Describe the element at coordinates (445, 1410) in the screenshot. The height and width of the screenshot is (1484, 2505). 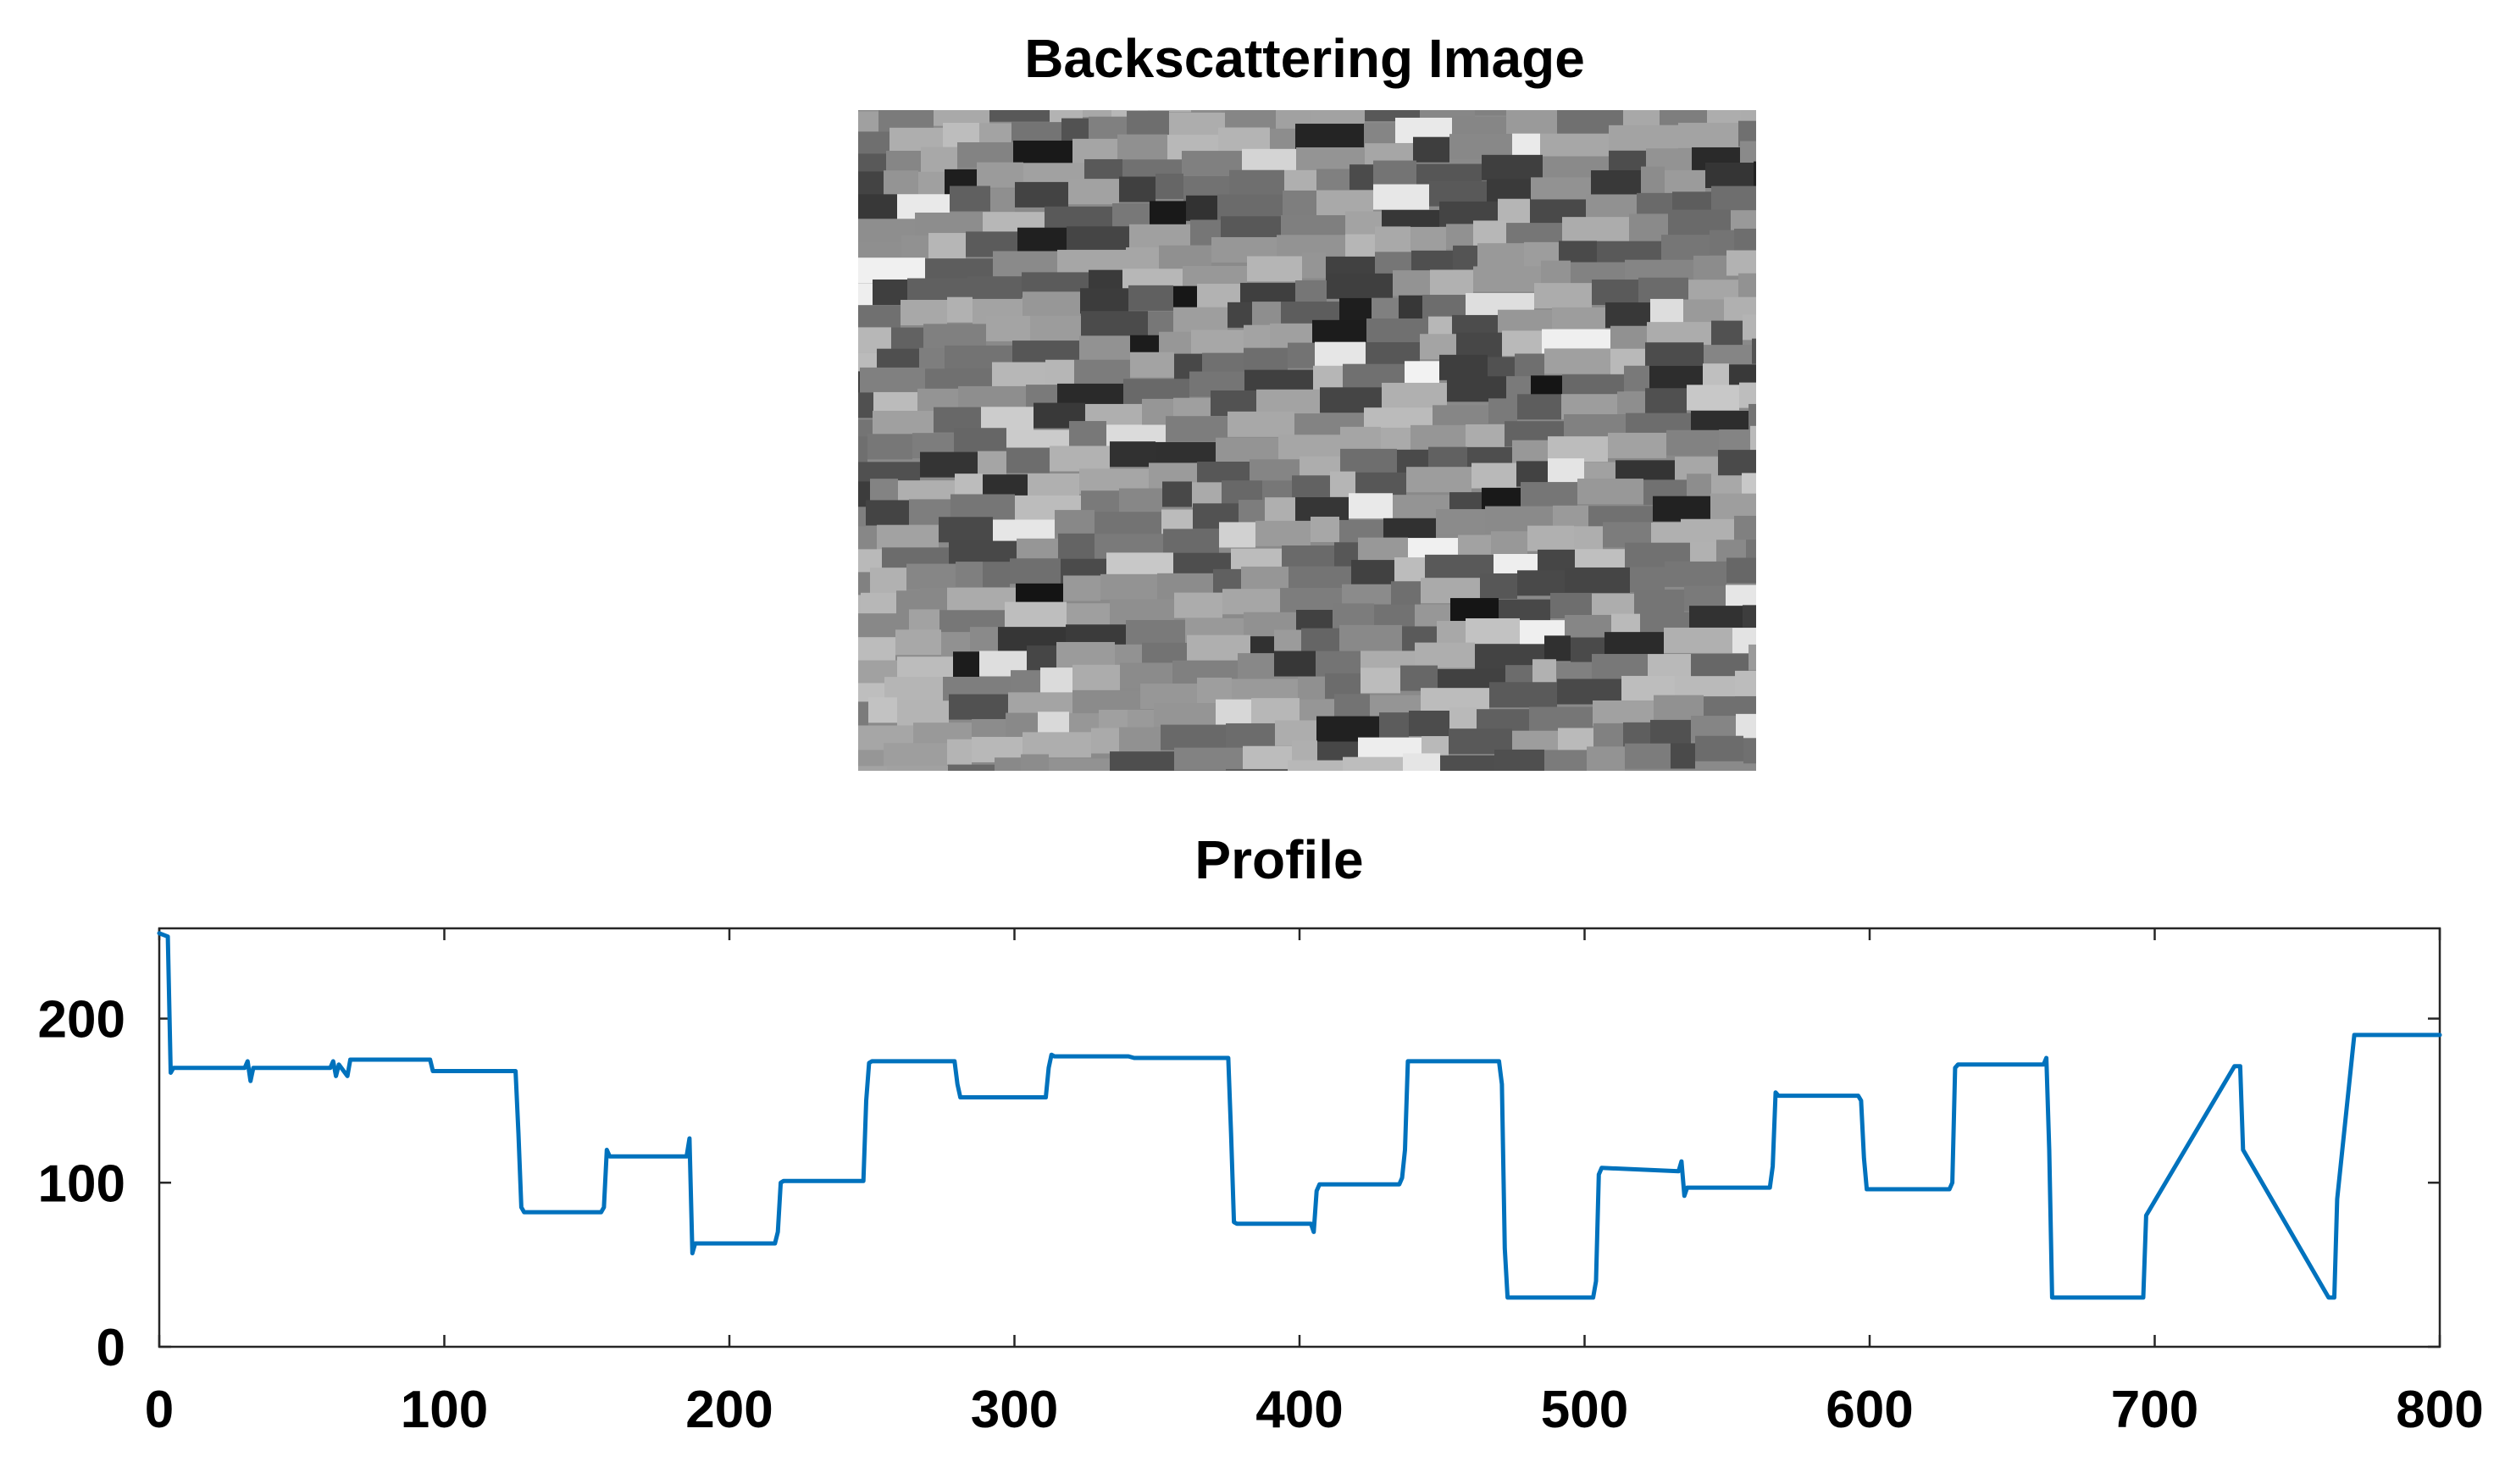
I see `x-tick-label: 100` at that location.